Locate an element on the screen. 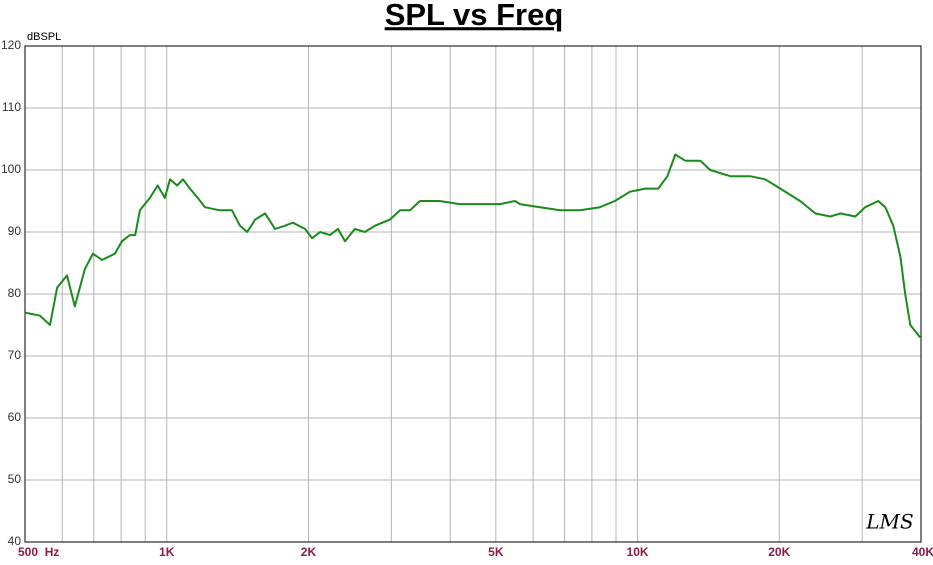  y-tick-label: 70 is located at coordinates (15, 355).